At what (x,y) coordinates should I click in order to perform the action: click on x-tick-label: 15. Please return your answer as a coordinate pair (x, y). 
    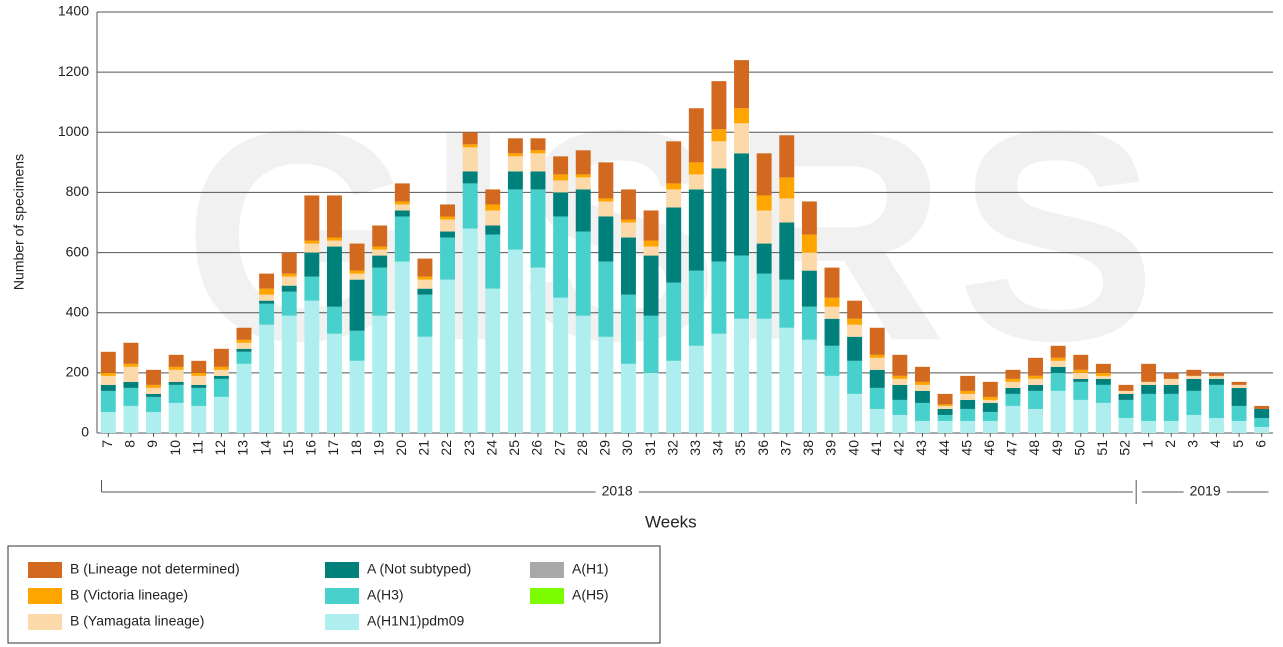
    Looking at the image, I should click on (288, 448).